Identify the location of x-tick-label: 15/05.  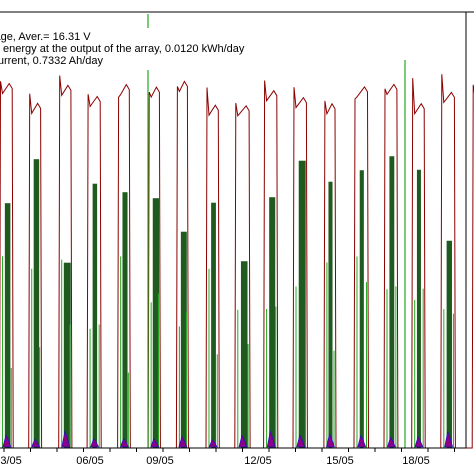
(340, 461).